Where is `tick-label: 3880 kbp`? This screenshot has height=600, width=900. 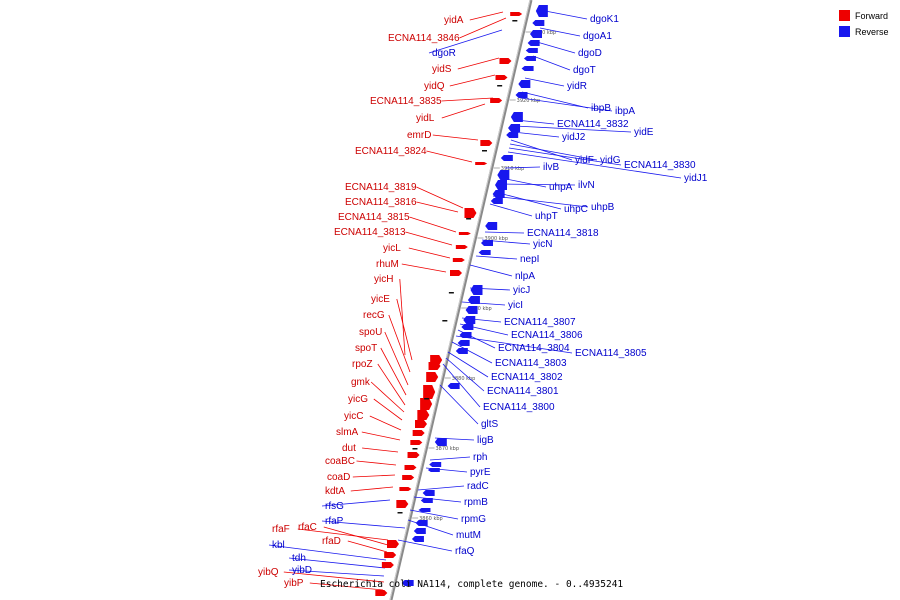
tick-label: 3880 kbp is located at coordinates (464, 379).